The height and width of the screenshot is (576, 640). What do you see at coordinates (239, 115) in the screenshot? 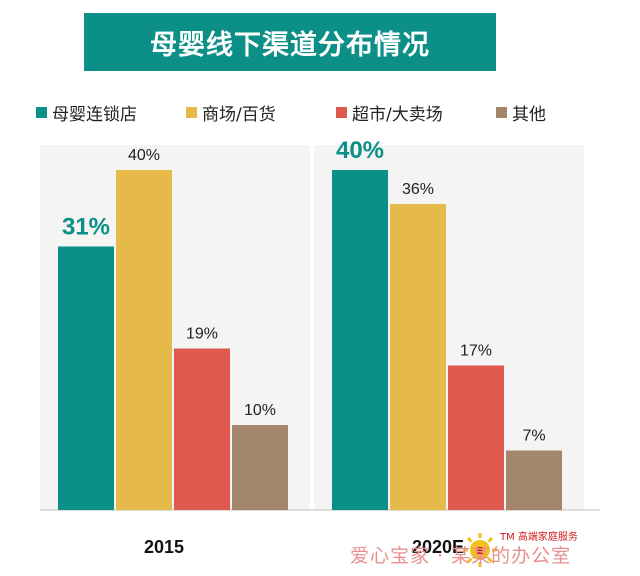
I see `legend-label: 商场/百货` at bounding box center [239, 115].